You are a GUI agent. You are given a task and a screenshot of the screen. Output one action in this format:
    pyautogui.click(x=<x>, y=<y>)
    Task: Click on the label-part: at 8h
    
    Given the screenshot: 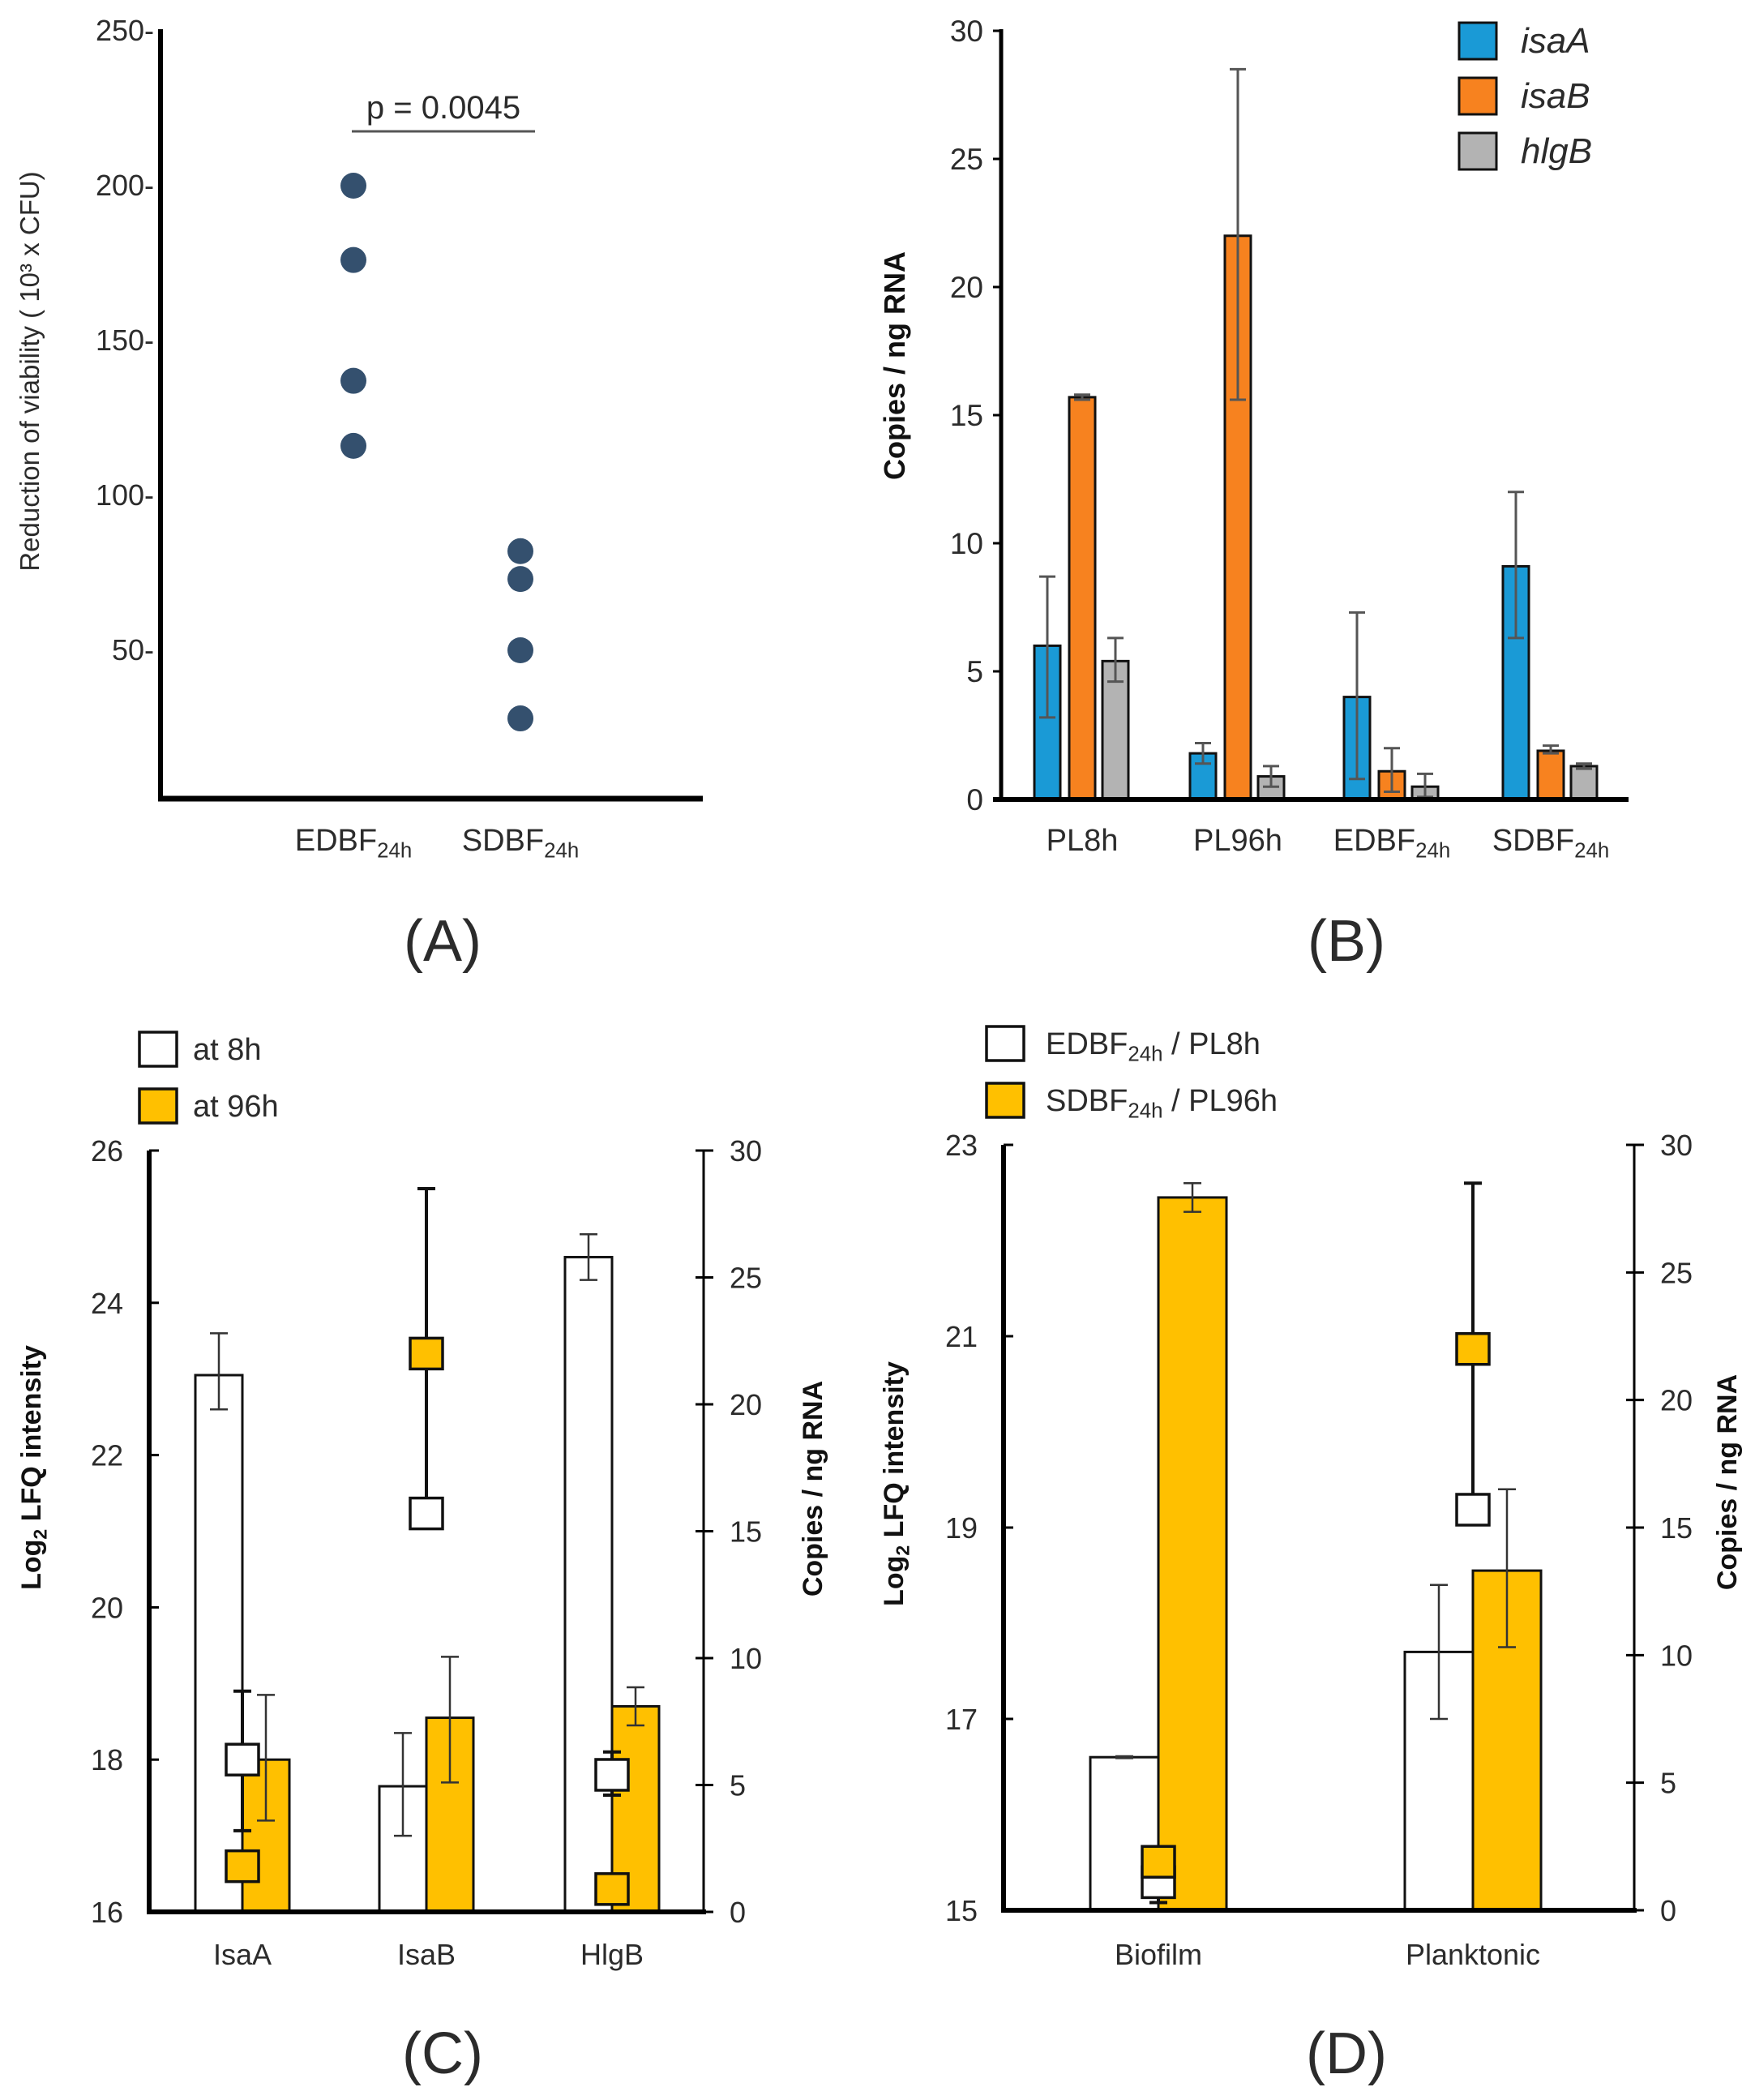 What is the action you would take?
    pyautogui.click(x=227, y=1050)
    